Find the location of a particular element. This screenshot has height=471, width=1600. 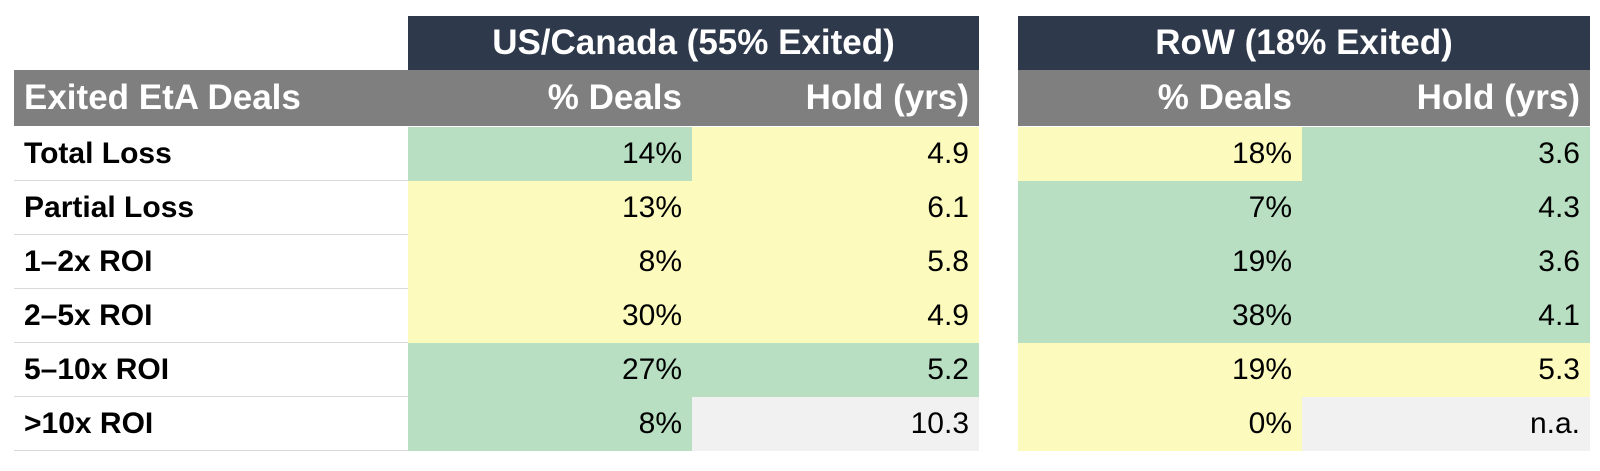

col-header-us-hold: Hold (yrs) is located at coordinates (887, 97).